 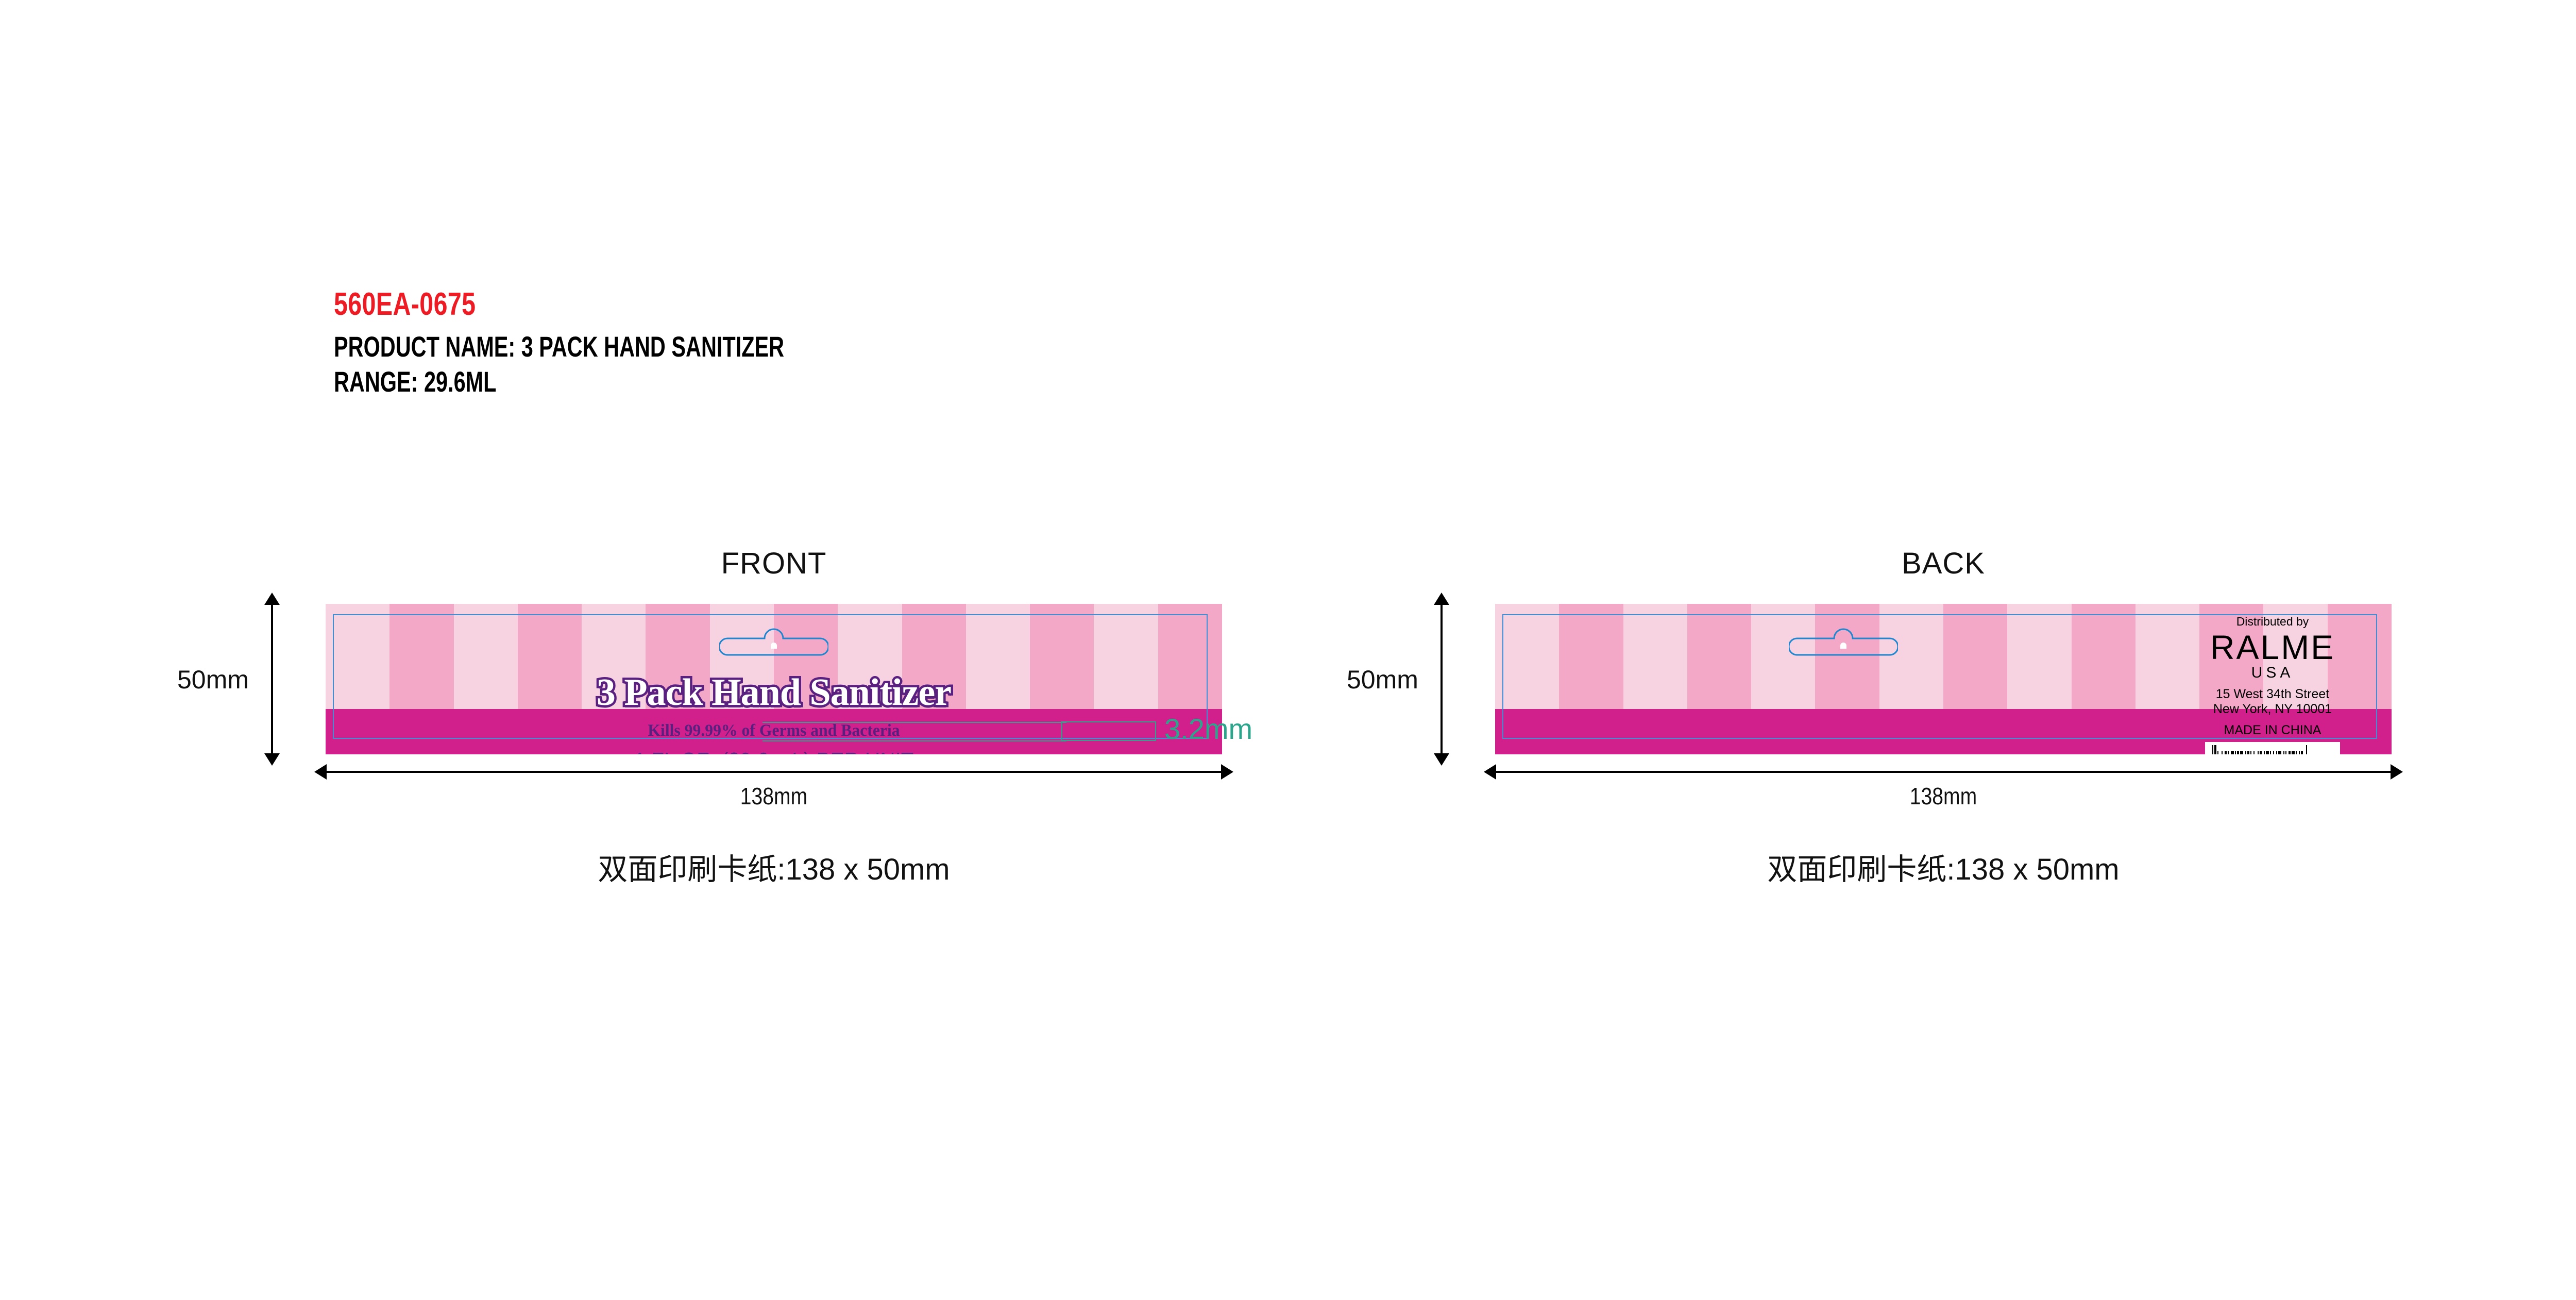 I want to click on barcode-bars, so click(x=2272, y=750).